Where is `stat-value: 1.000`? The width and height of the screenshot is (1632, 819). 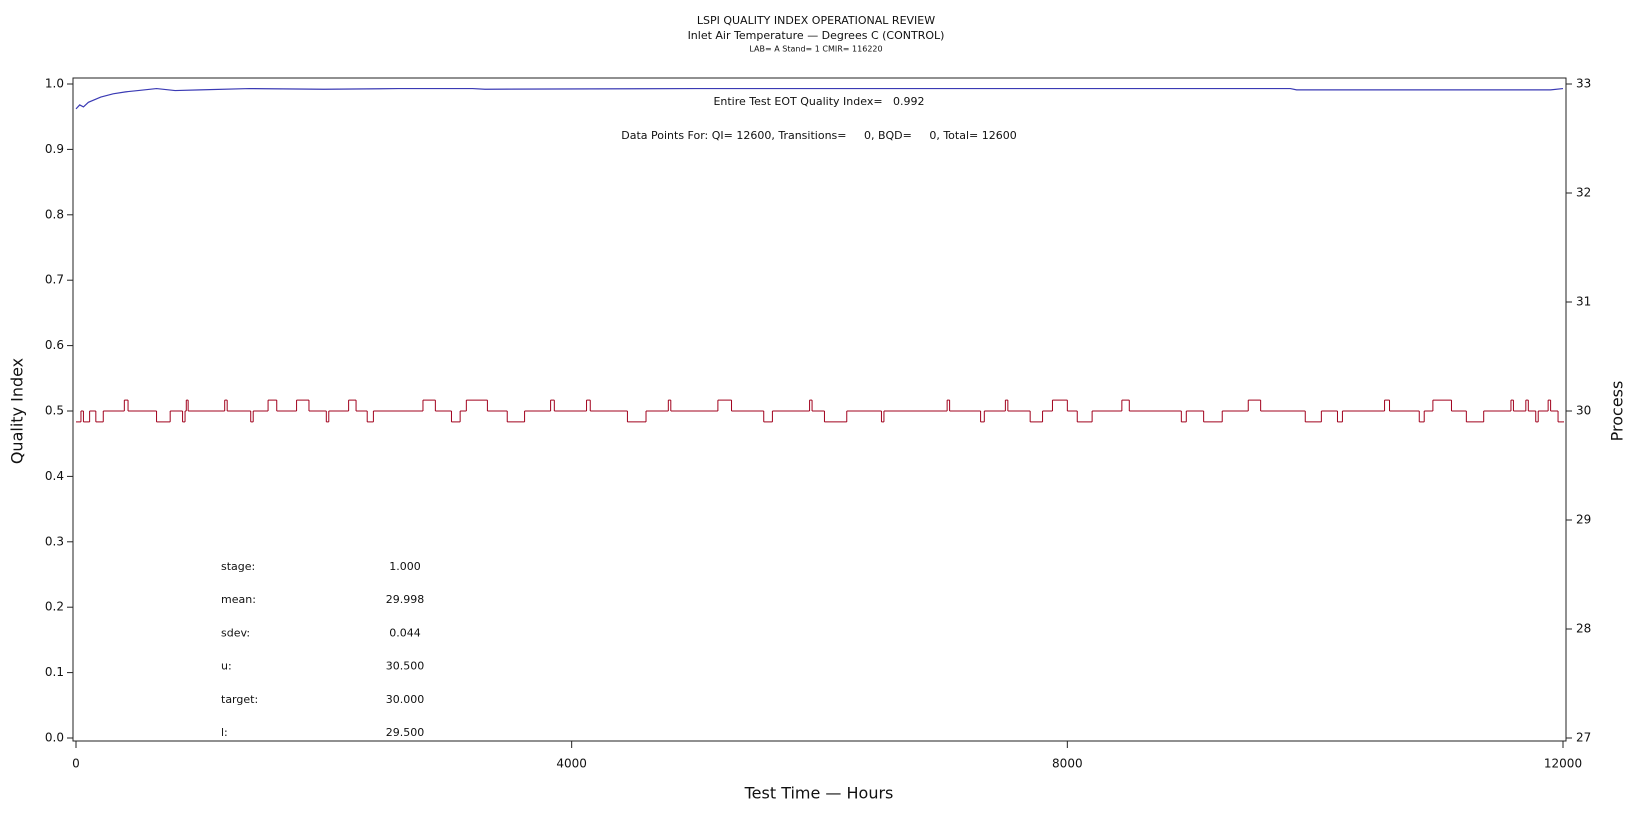 stat-value: 1.000 is located at coordinates (405, 566).